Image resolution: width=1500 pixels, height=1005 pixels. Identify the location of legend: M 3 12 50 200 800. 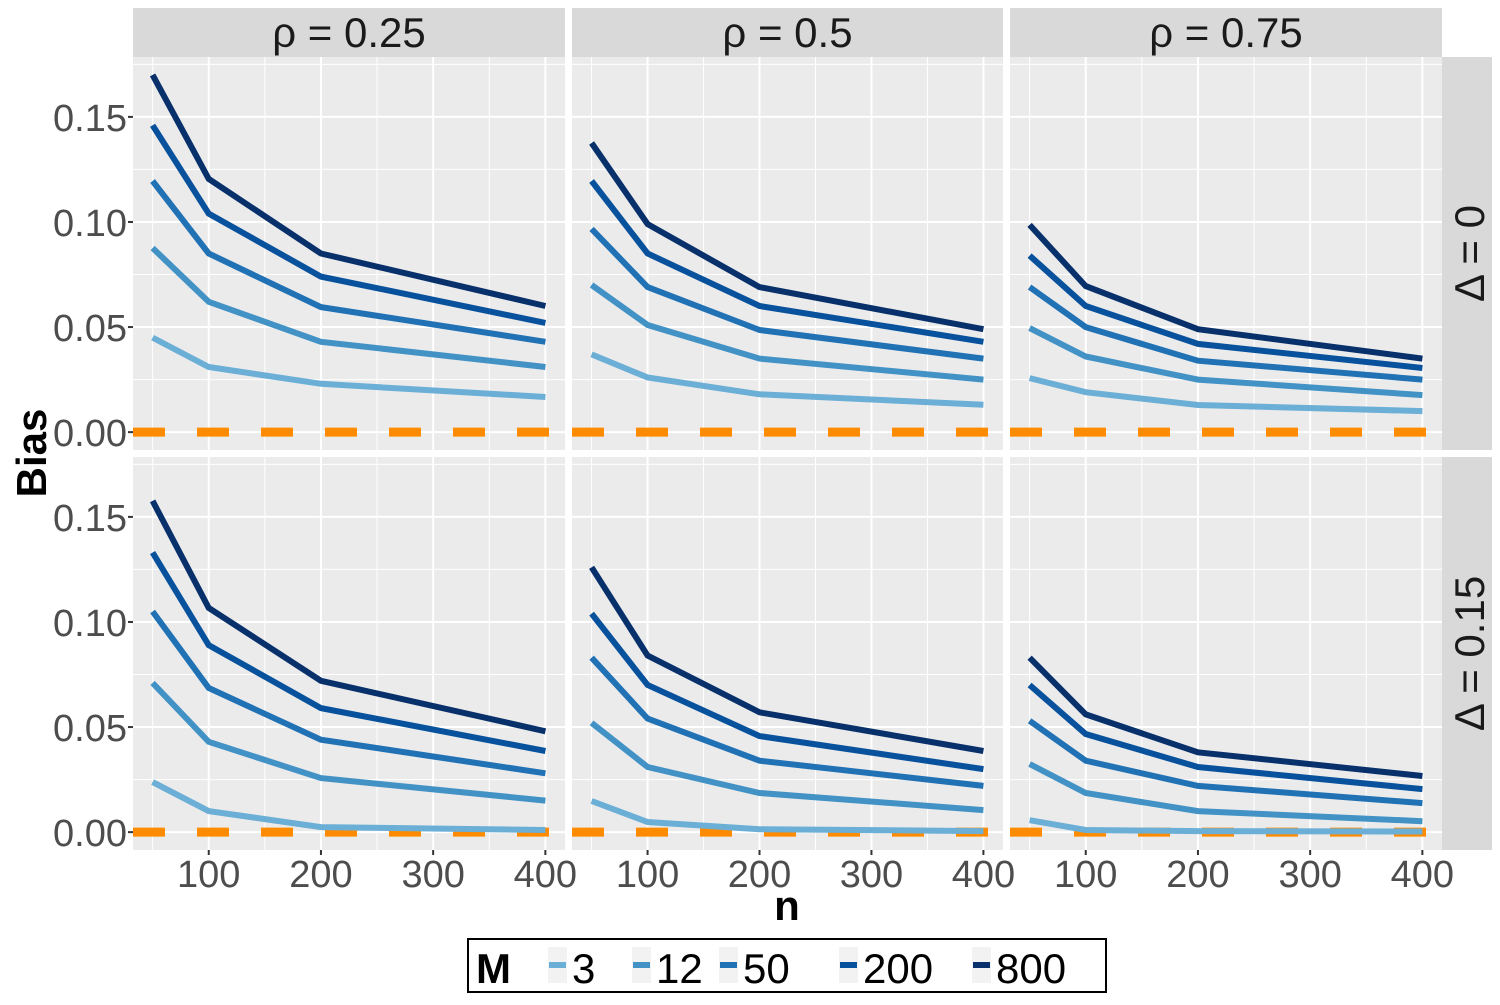
(787, 965).